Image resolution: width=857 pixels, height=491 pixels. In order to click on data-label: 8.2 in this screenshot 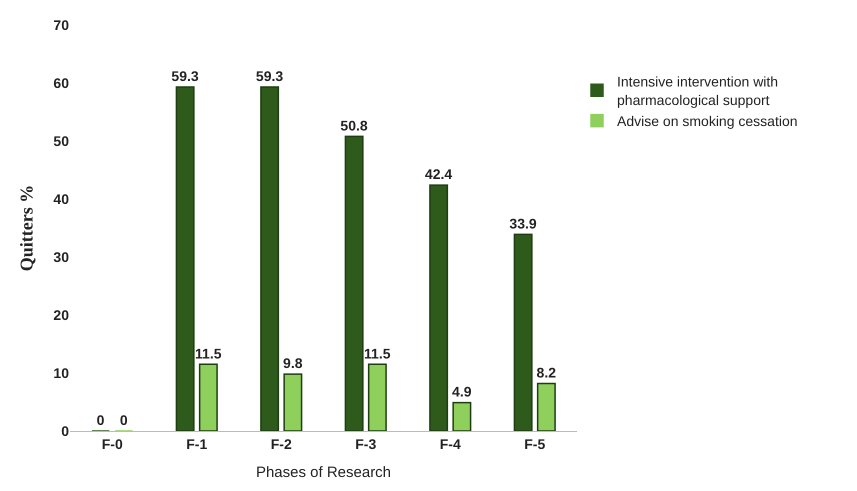, I will do `click(546, 372)`.